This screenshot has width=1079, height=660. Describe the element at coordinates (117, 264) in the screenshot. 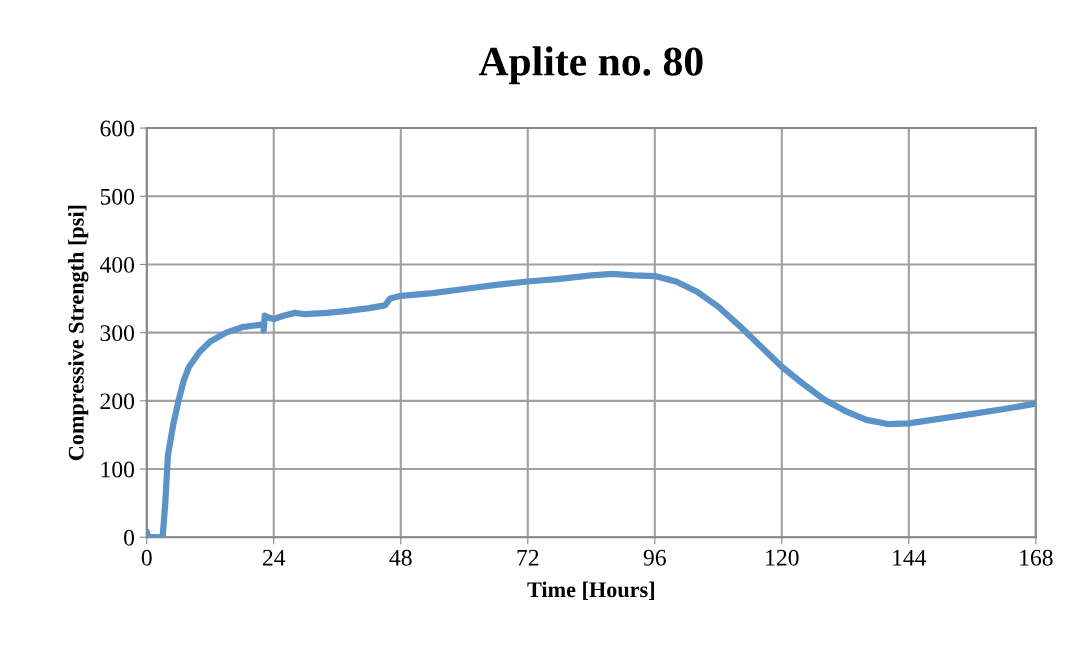

I see `y-tick-label: 400` at that location.